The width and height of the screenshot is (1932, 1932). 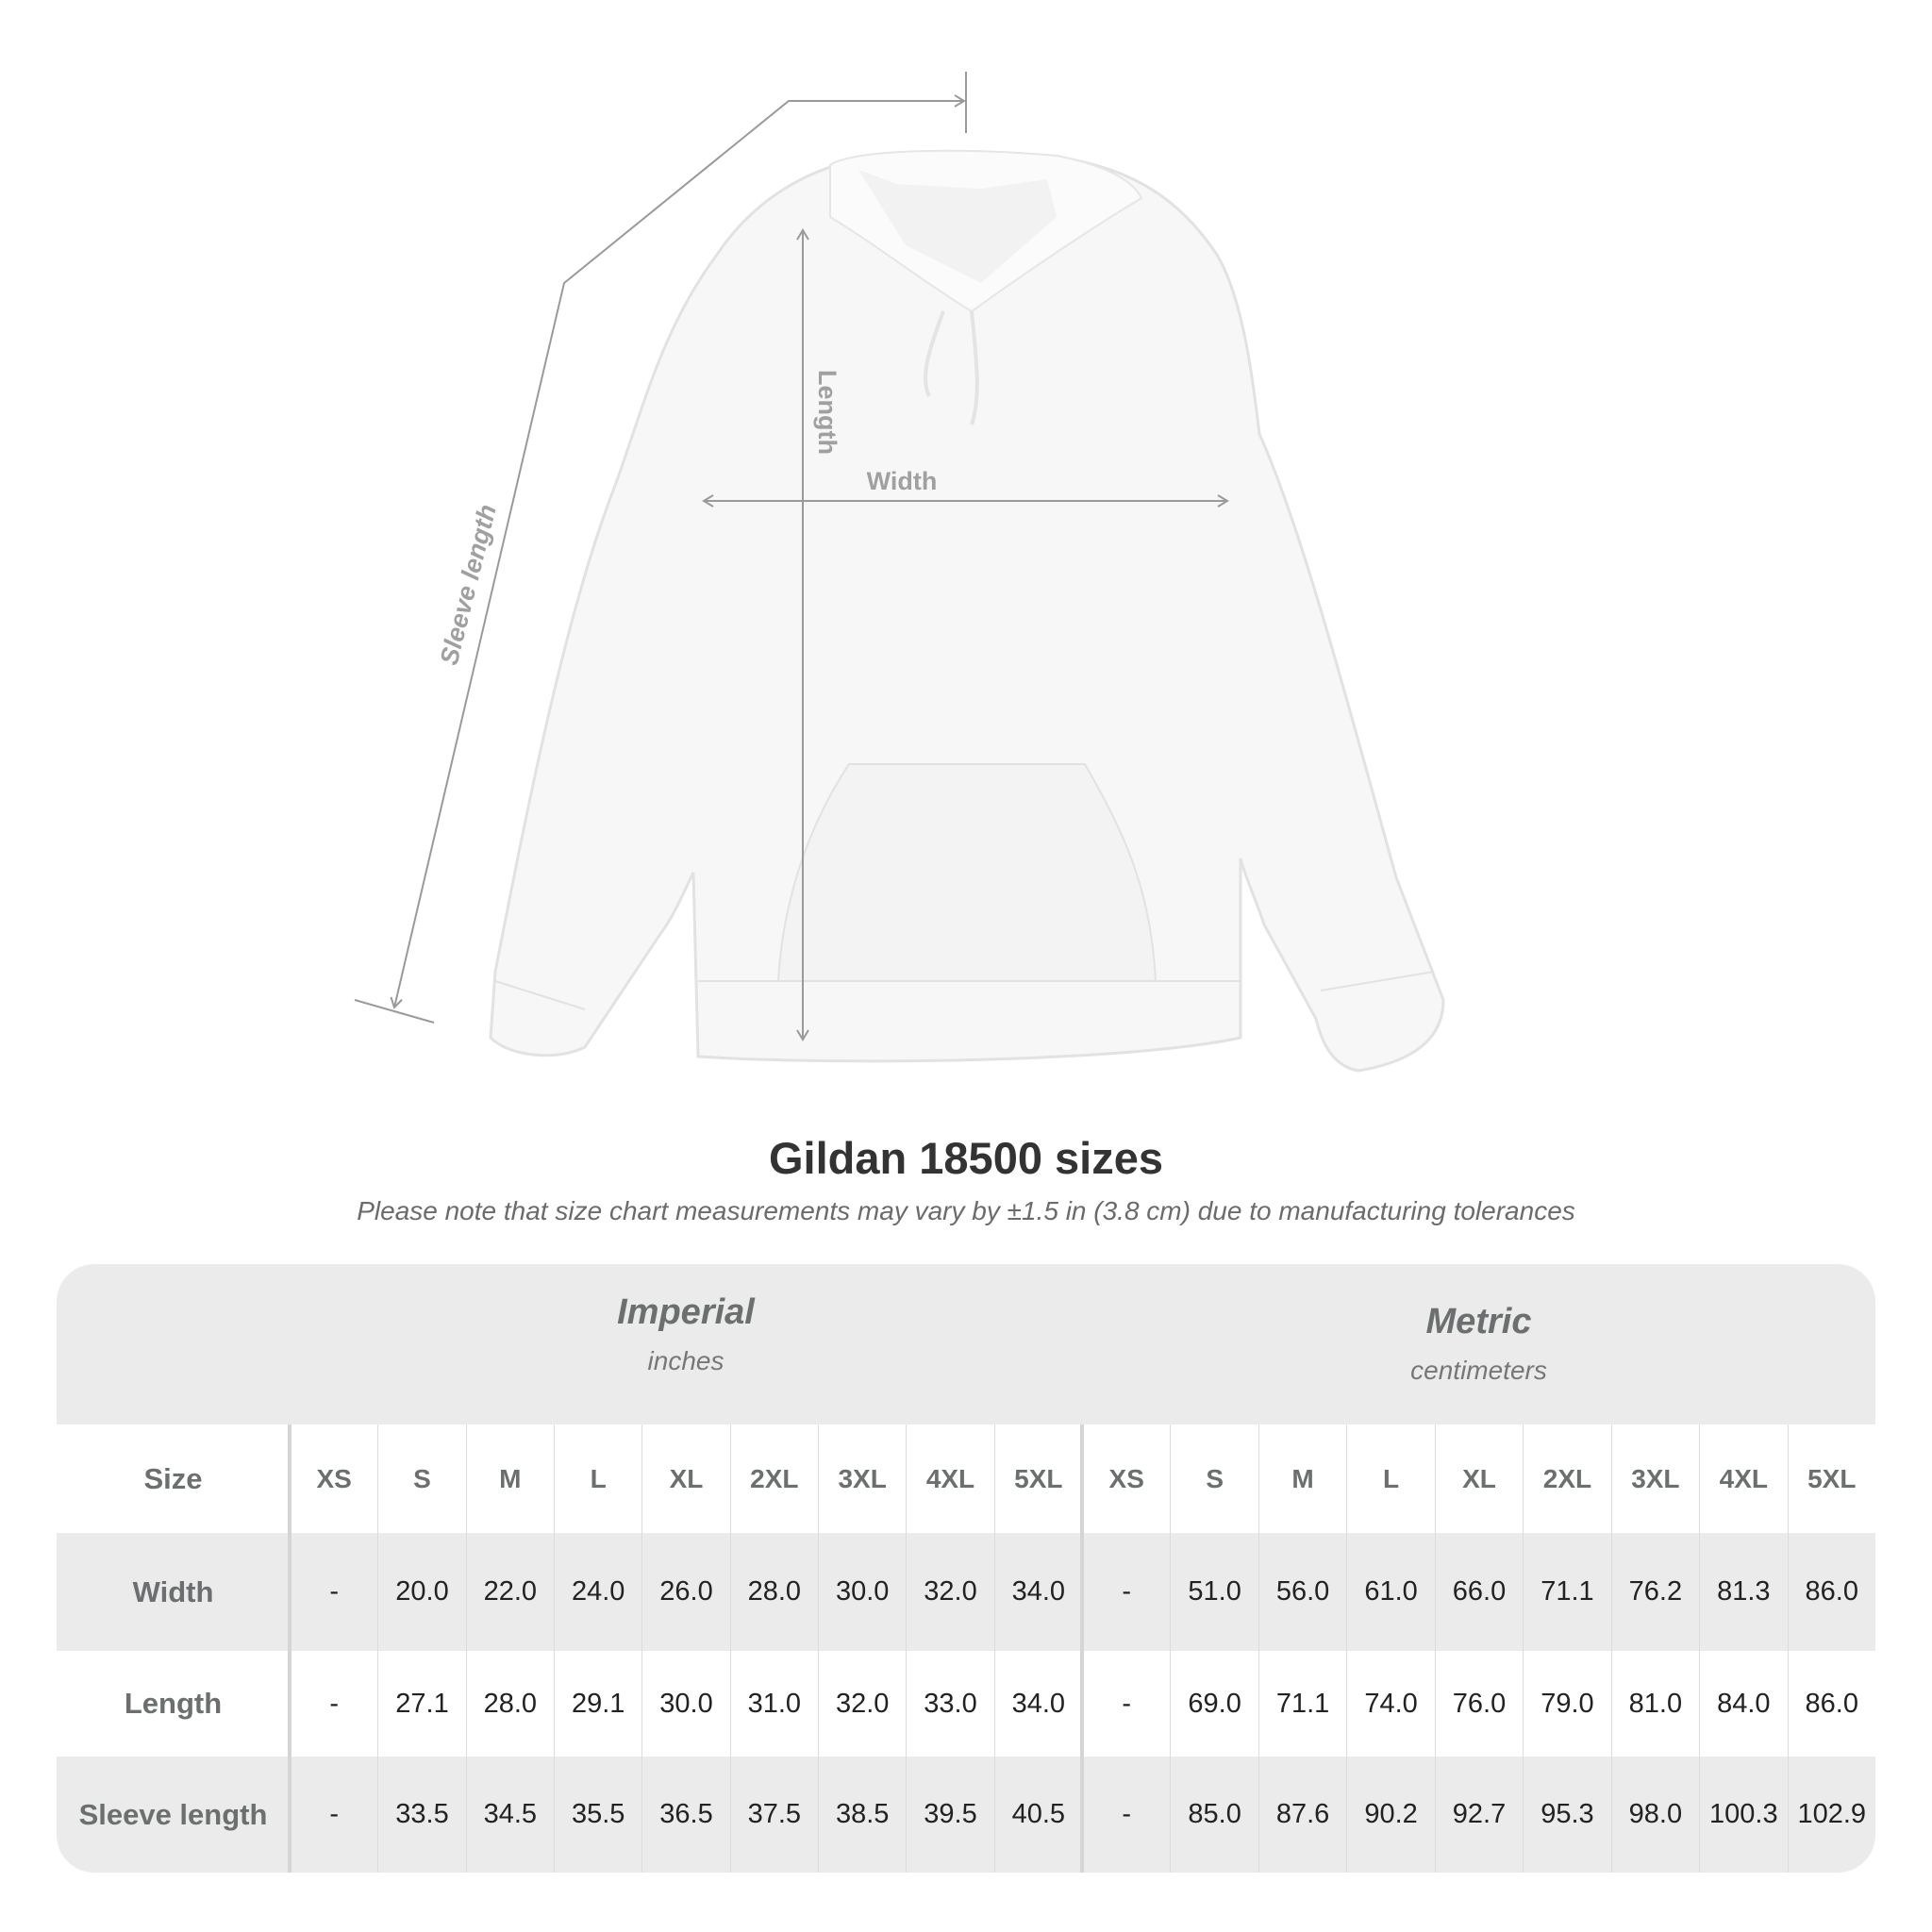 I want to click on imperial-size-header: S, so click(x=421, y=1478).